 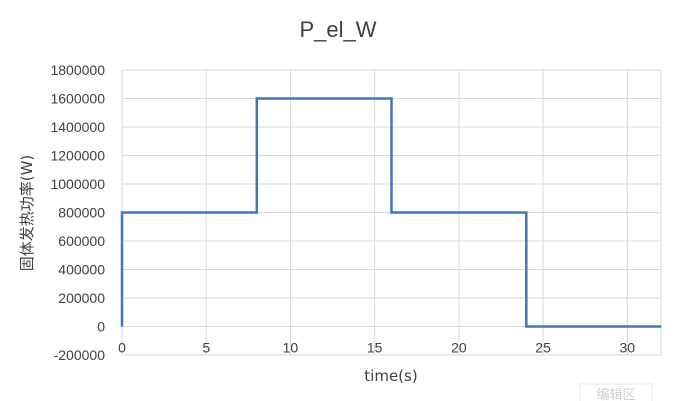 What do you see at coordinates (459, 348) in the screenshot?
I see `x-tick-label: 20` at bounding box center [459, 348].